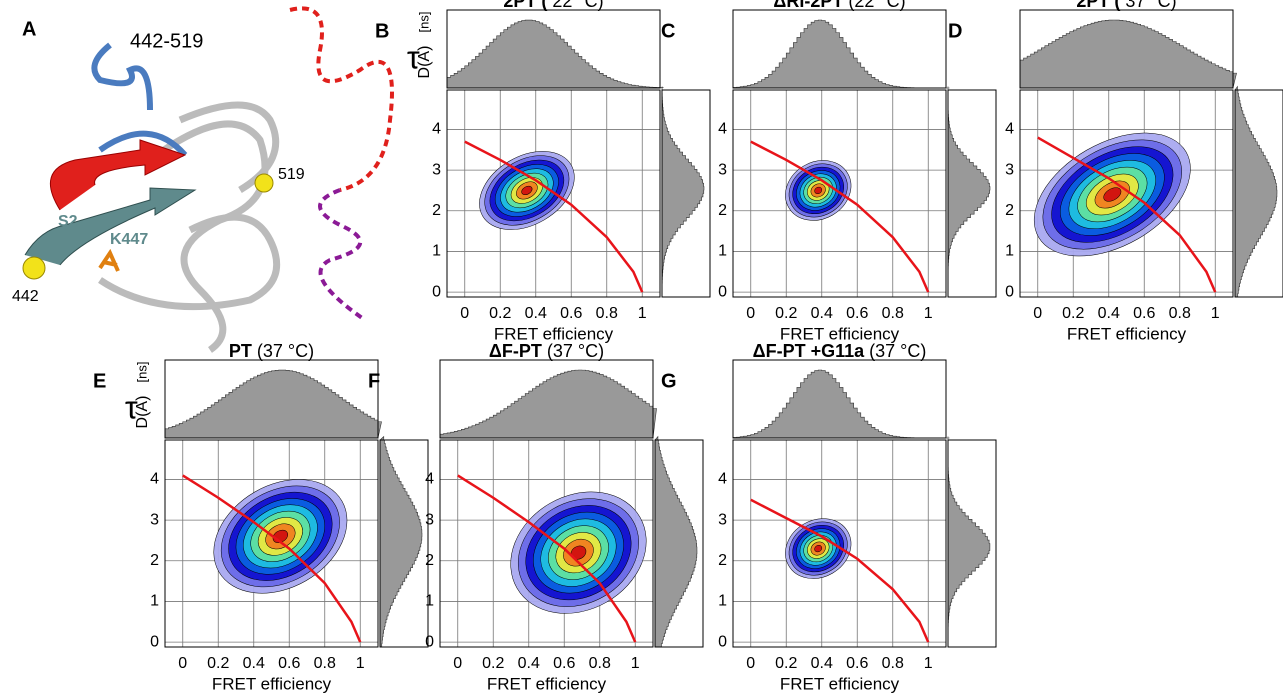 This screenshot has height=699, width=1283. Describe the element at coordinates (669, 381) in the screenshot. I see `panel-letter: G` at that location.